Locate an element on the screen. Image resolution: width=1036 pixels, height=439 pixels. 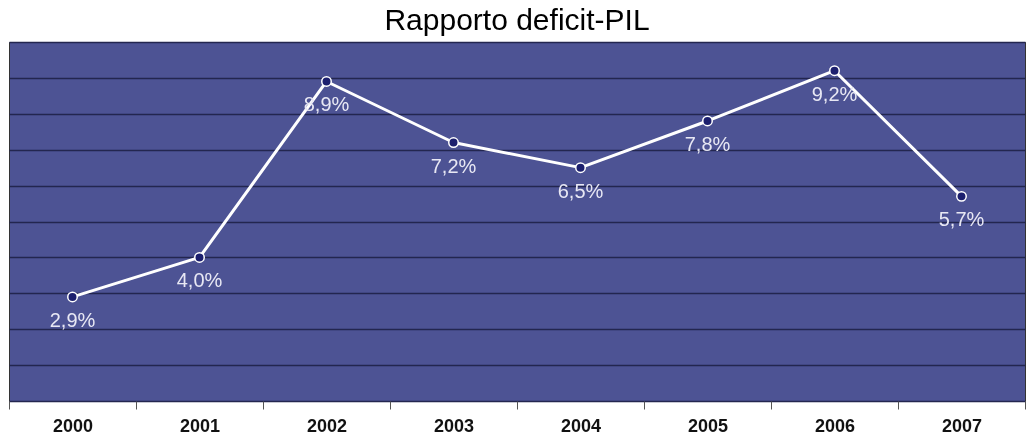
chart-title: Rapporto deficit-PIL is located at coordinates (517, 19).